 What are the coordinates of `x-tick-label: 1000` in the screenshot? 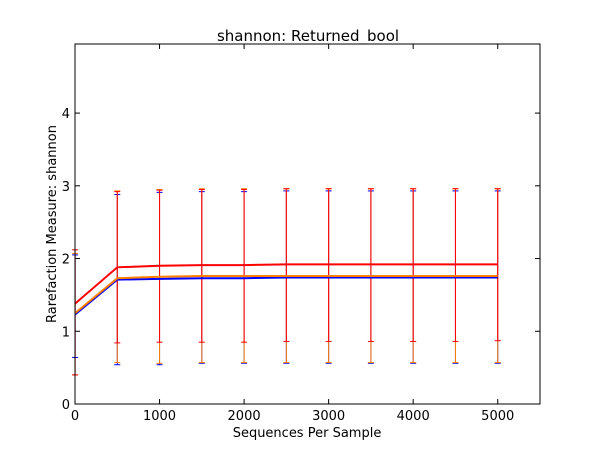 It's located at (159, 416).